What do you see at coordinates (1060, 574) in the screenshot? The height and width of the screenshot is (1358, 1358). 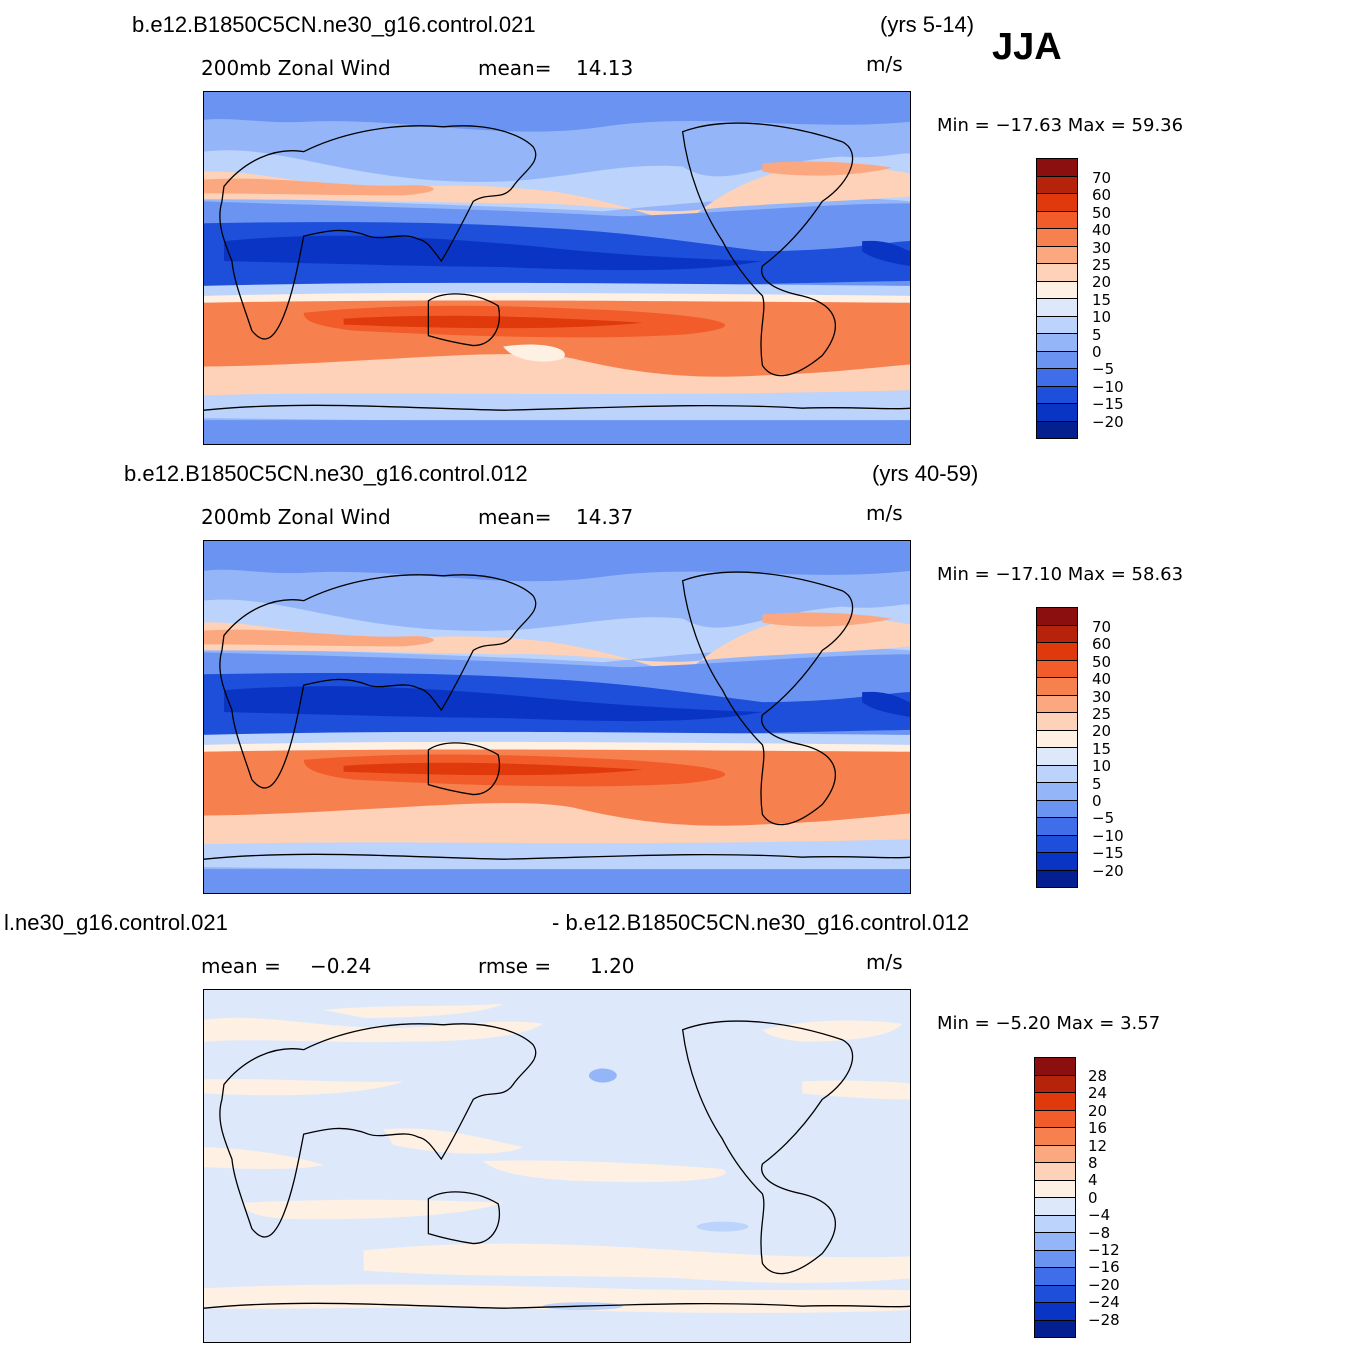 I see `panel2-minmax: Min = −17.10 Max = 58.63` at bounding box center [1060, 574].